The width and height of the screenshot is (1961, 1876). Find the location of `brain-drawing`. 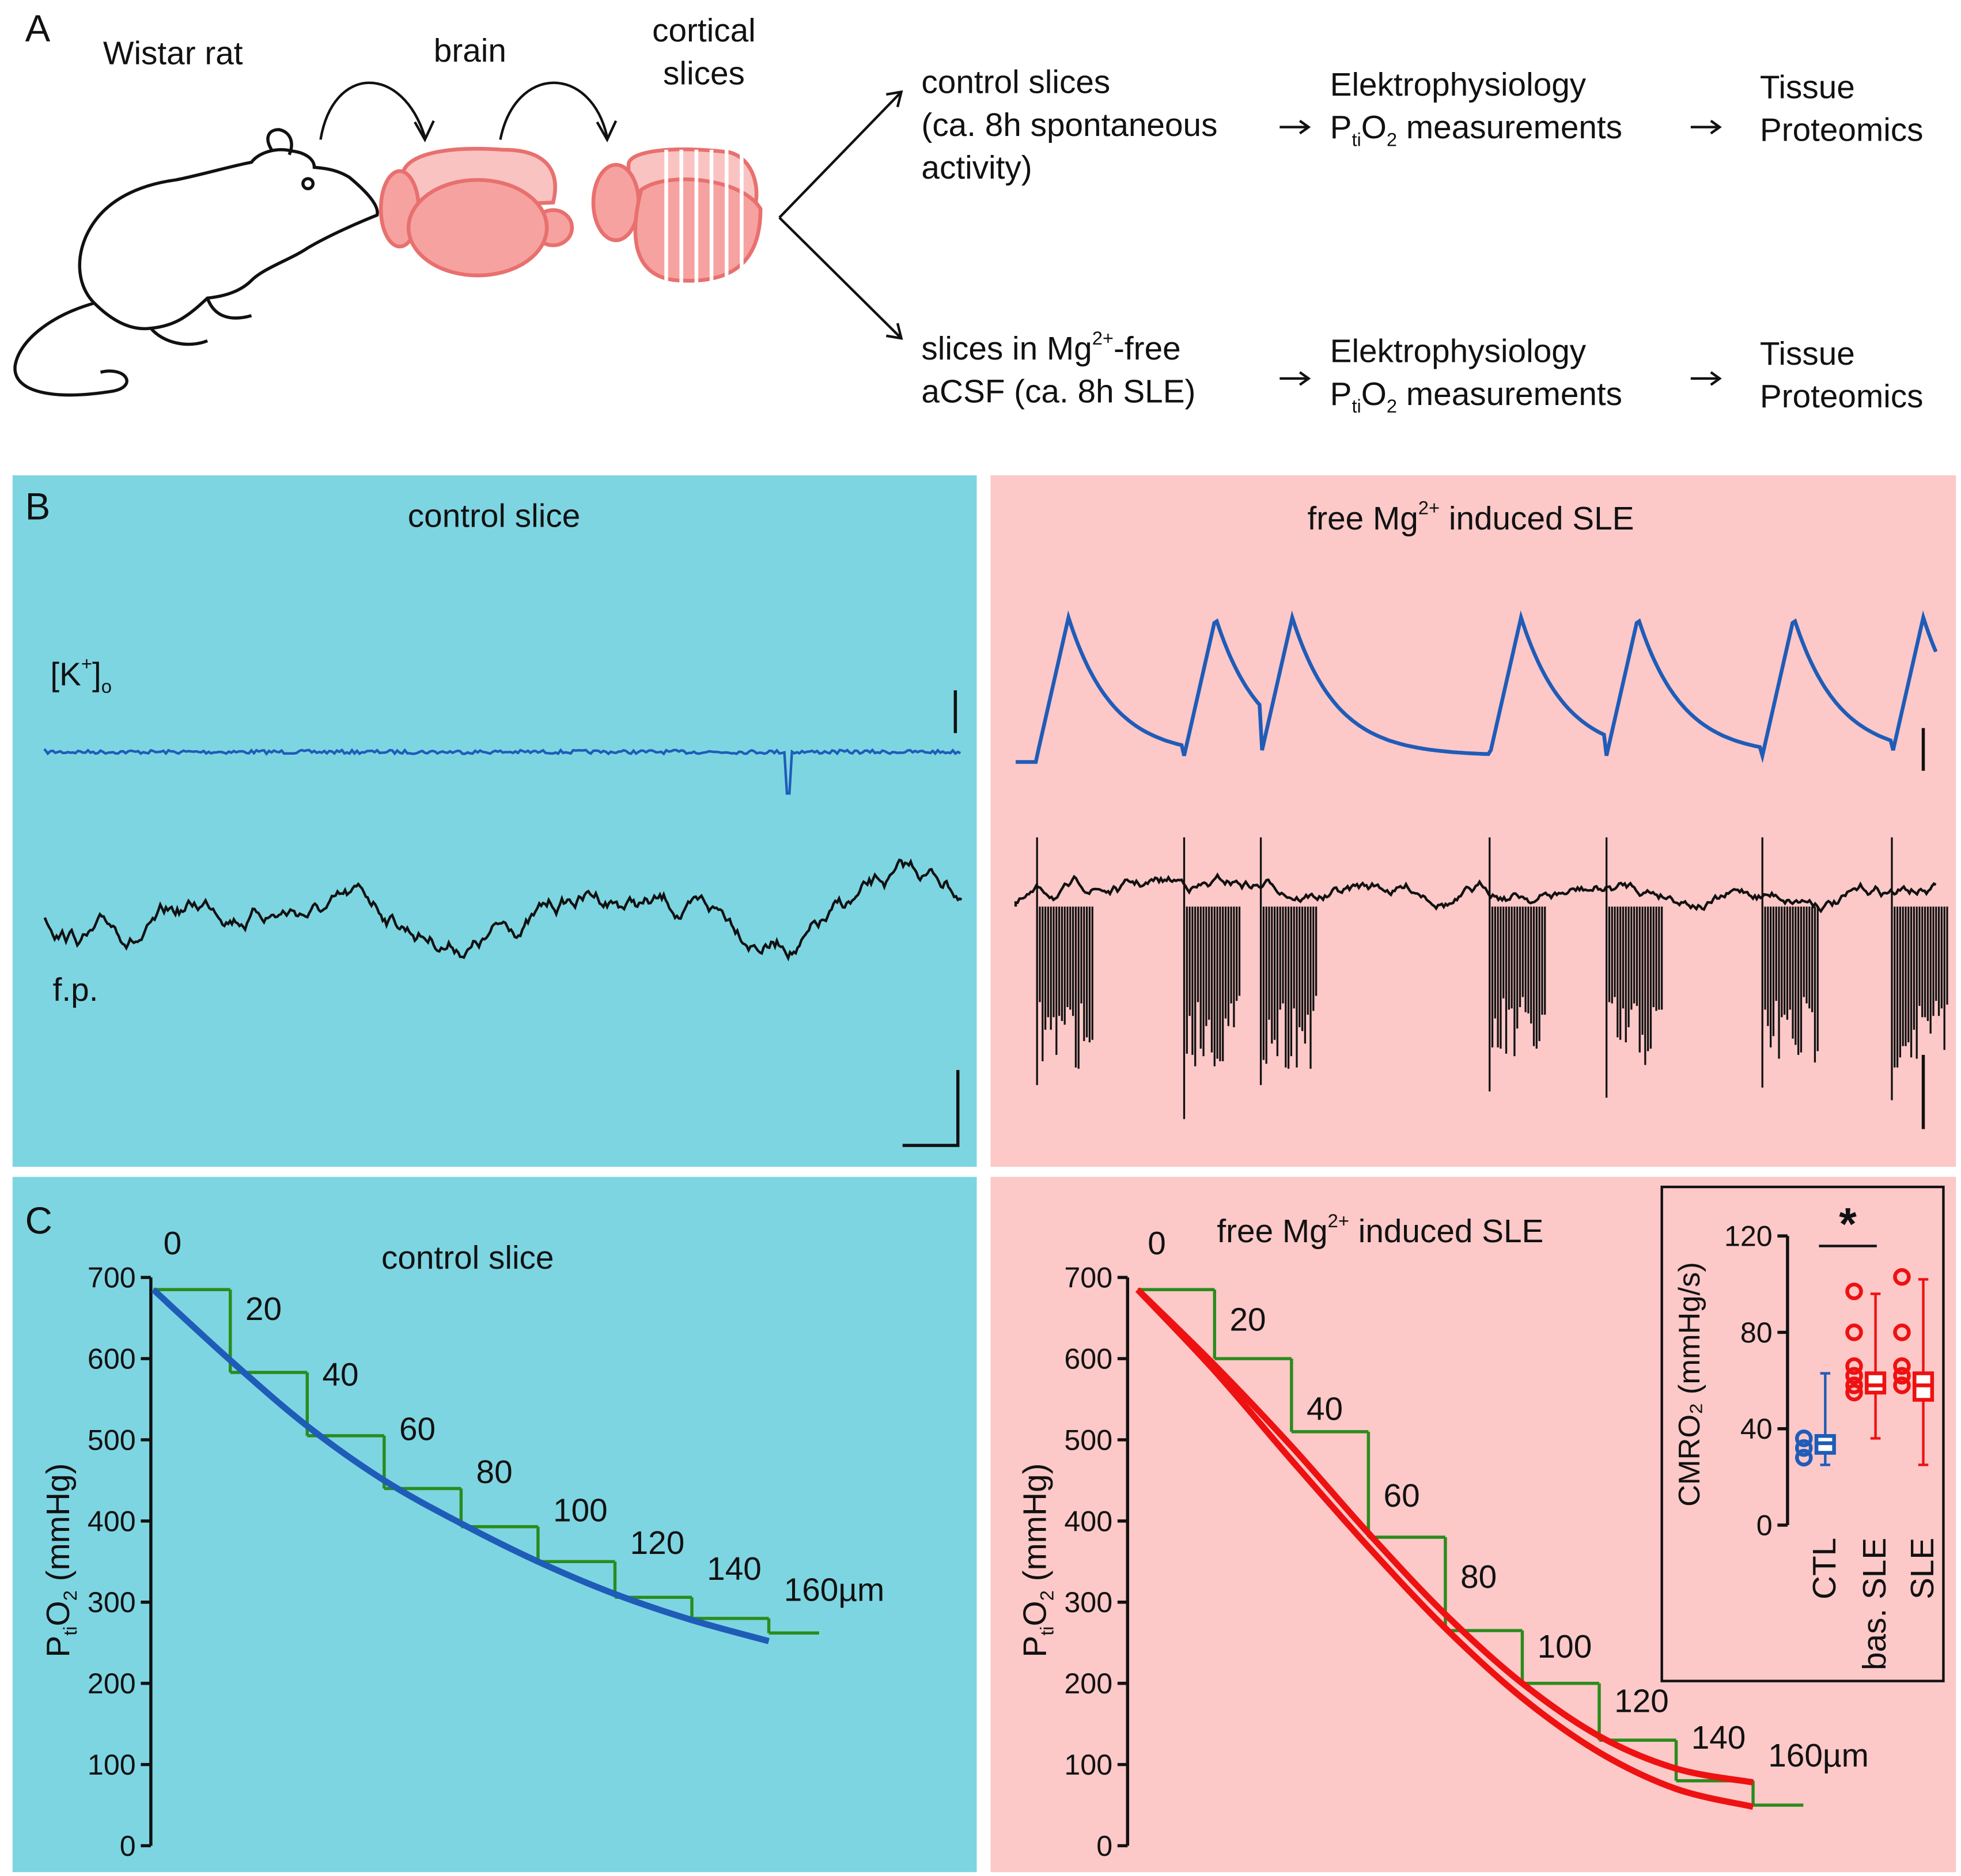

brain-drawing is located at coordinates (570, 214).